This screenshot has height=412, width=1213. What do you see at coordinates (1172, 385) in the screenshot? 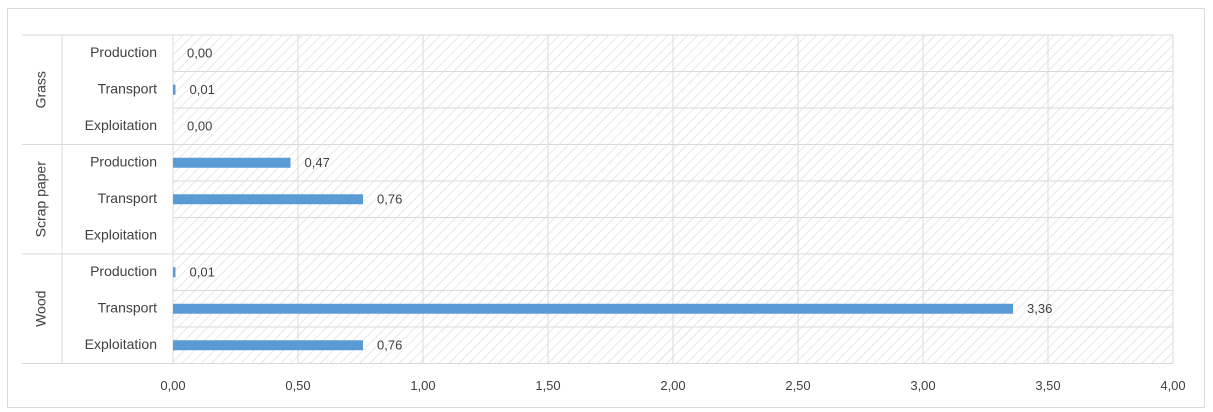
I see `x-tick-label: 4,00` at bounding box center [1172, 385].